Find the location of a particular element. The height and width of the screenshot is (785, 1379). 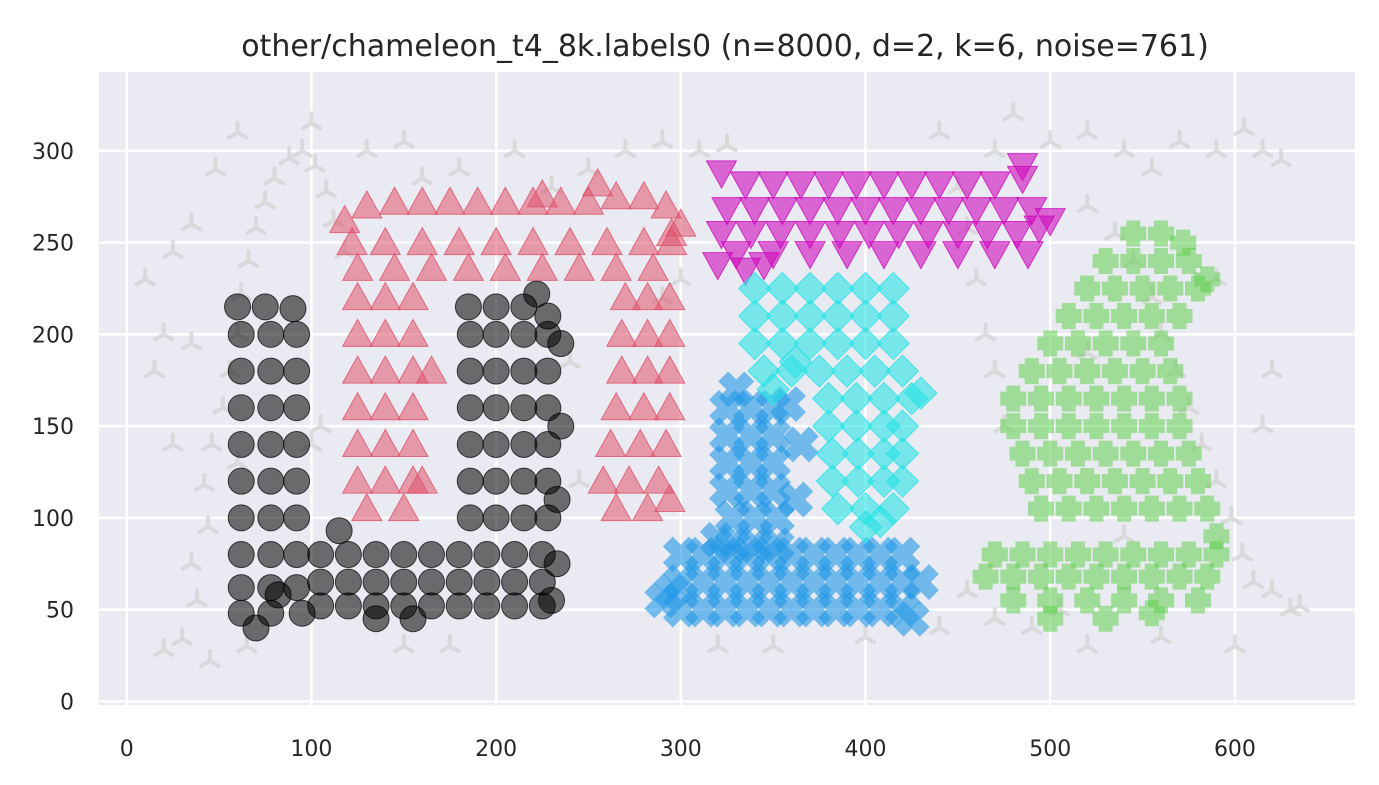

x-tick-label: 0 is located at coordinates (127, 749).